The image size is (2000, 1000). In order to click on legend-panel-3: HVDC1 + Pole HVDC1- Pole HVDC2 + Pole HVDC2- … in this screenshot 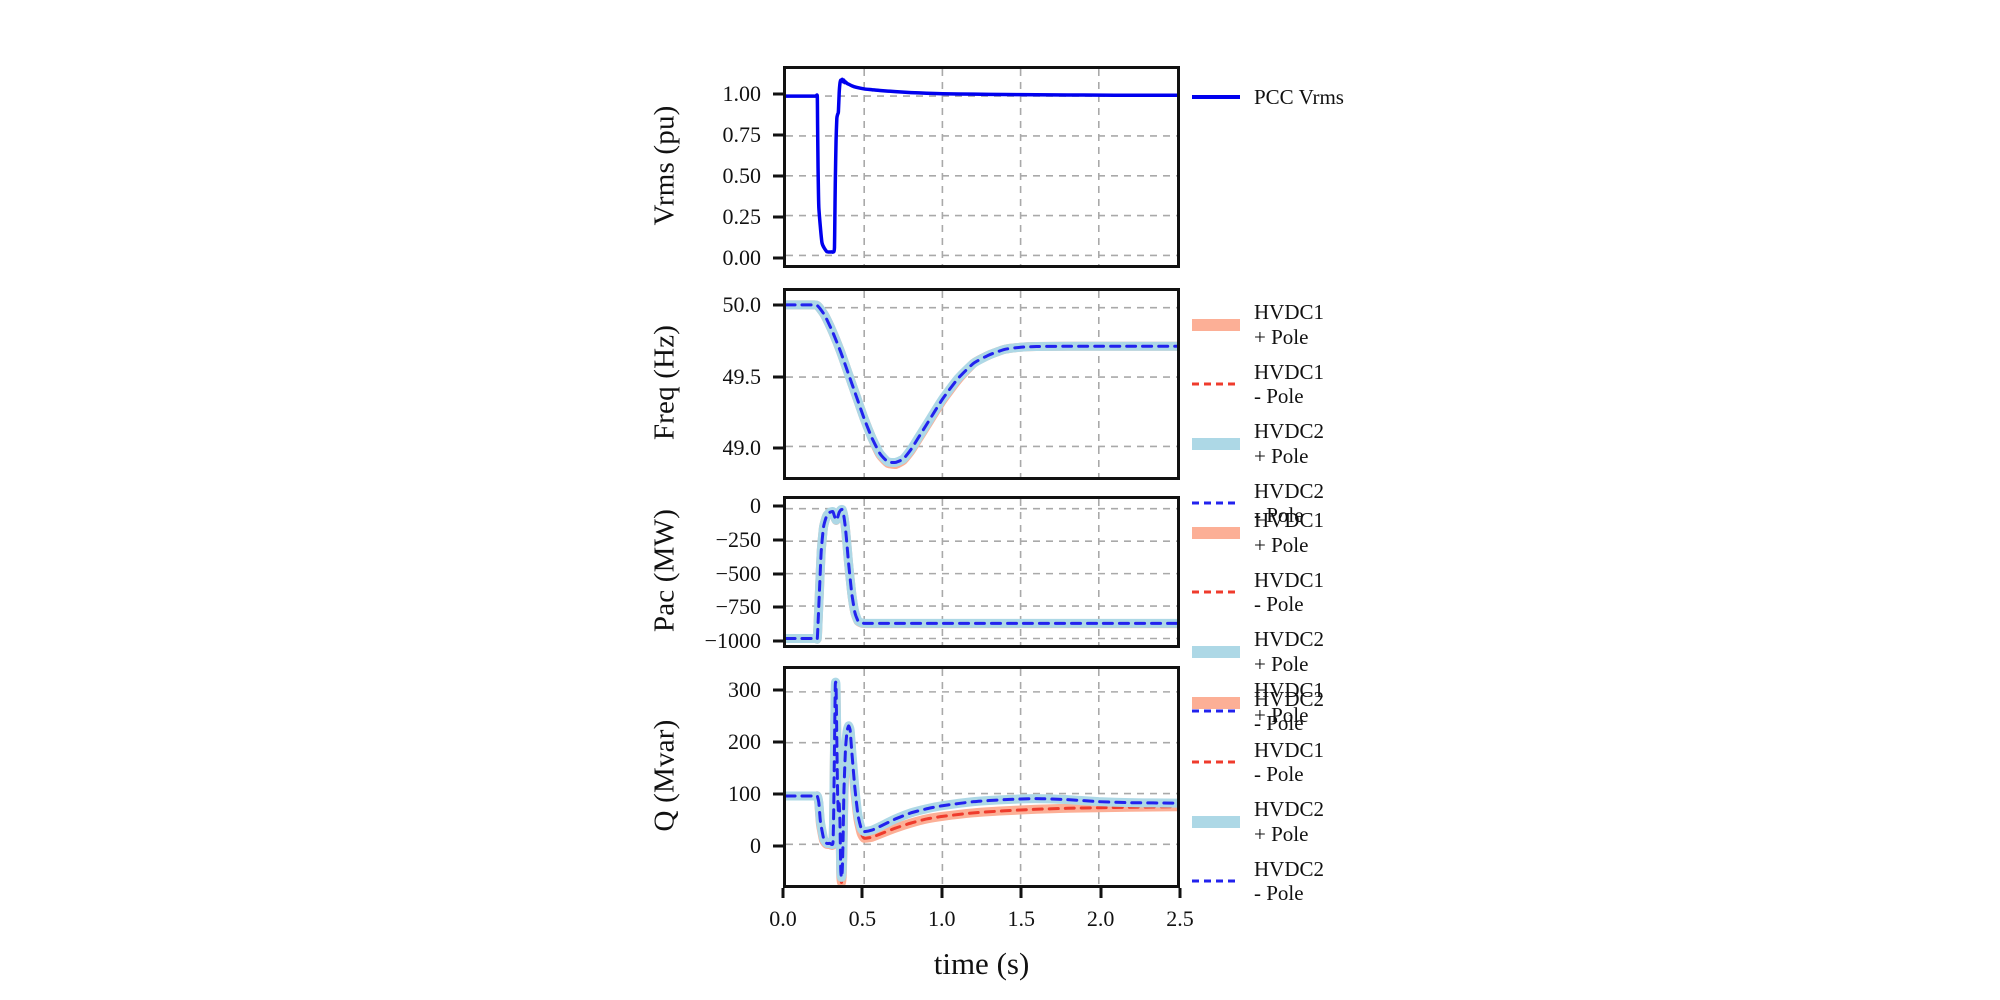, I will do `click(1258, 797)`.